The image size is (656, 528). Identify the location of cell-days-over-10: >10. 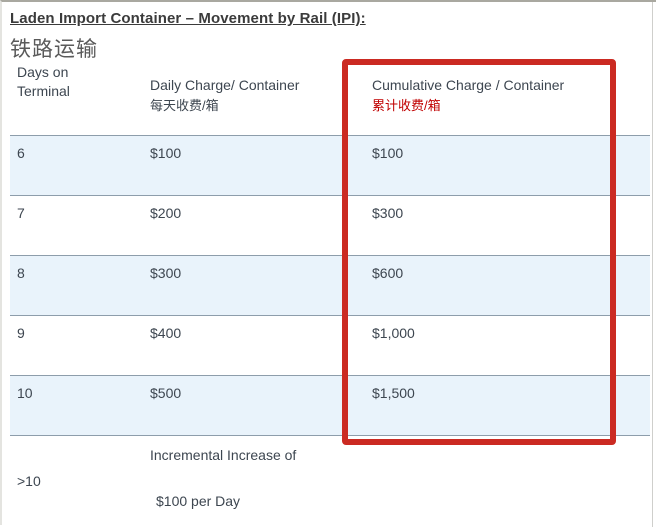
(29, 481).